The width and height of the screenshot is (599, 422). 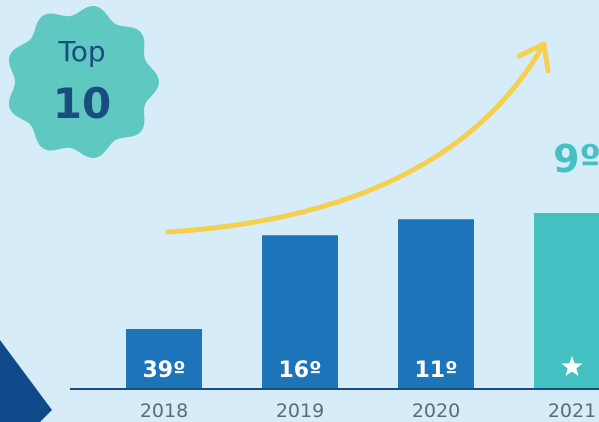 What do you see at coordinates (566, 301) in the screenshot?
I see `bar-2021` at bounding box center [566, 301].